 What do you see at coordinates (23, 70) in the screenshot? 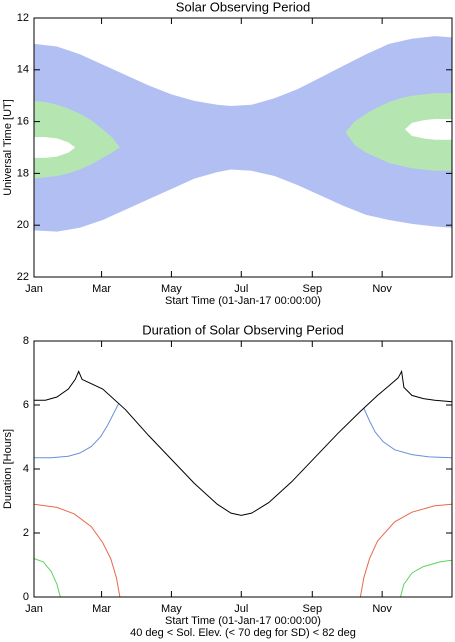
I see `y-tick-label: 14` at bounding box center [23, 70].